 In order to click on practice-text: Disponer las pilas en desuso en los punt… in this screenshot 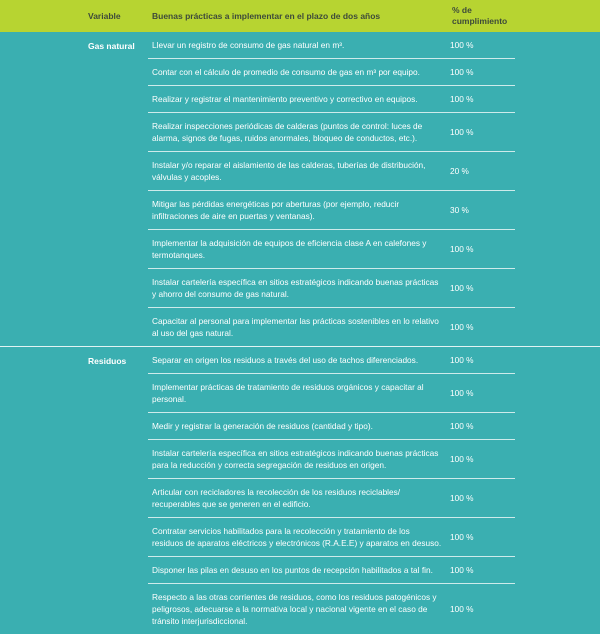, I will do `click(292, 570)`.